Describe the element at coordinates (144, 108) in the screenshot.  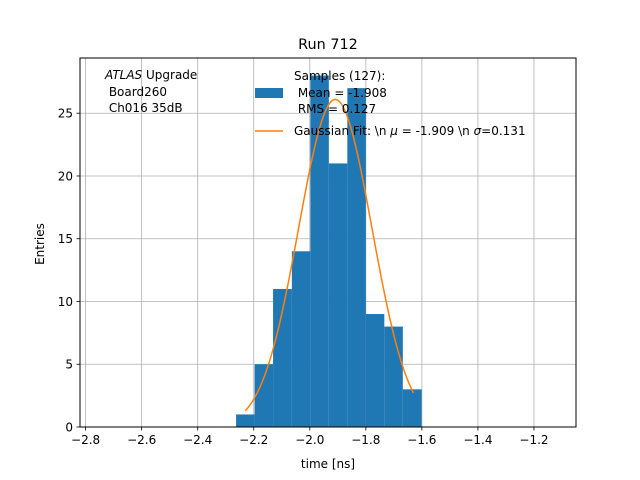
I see `annotation-line-3: Ch016 35dB` at that location.